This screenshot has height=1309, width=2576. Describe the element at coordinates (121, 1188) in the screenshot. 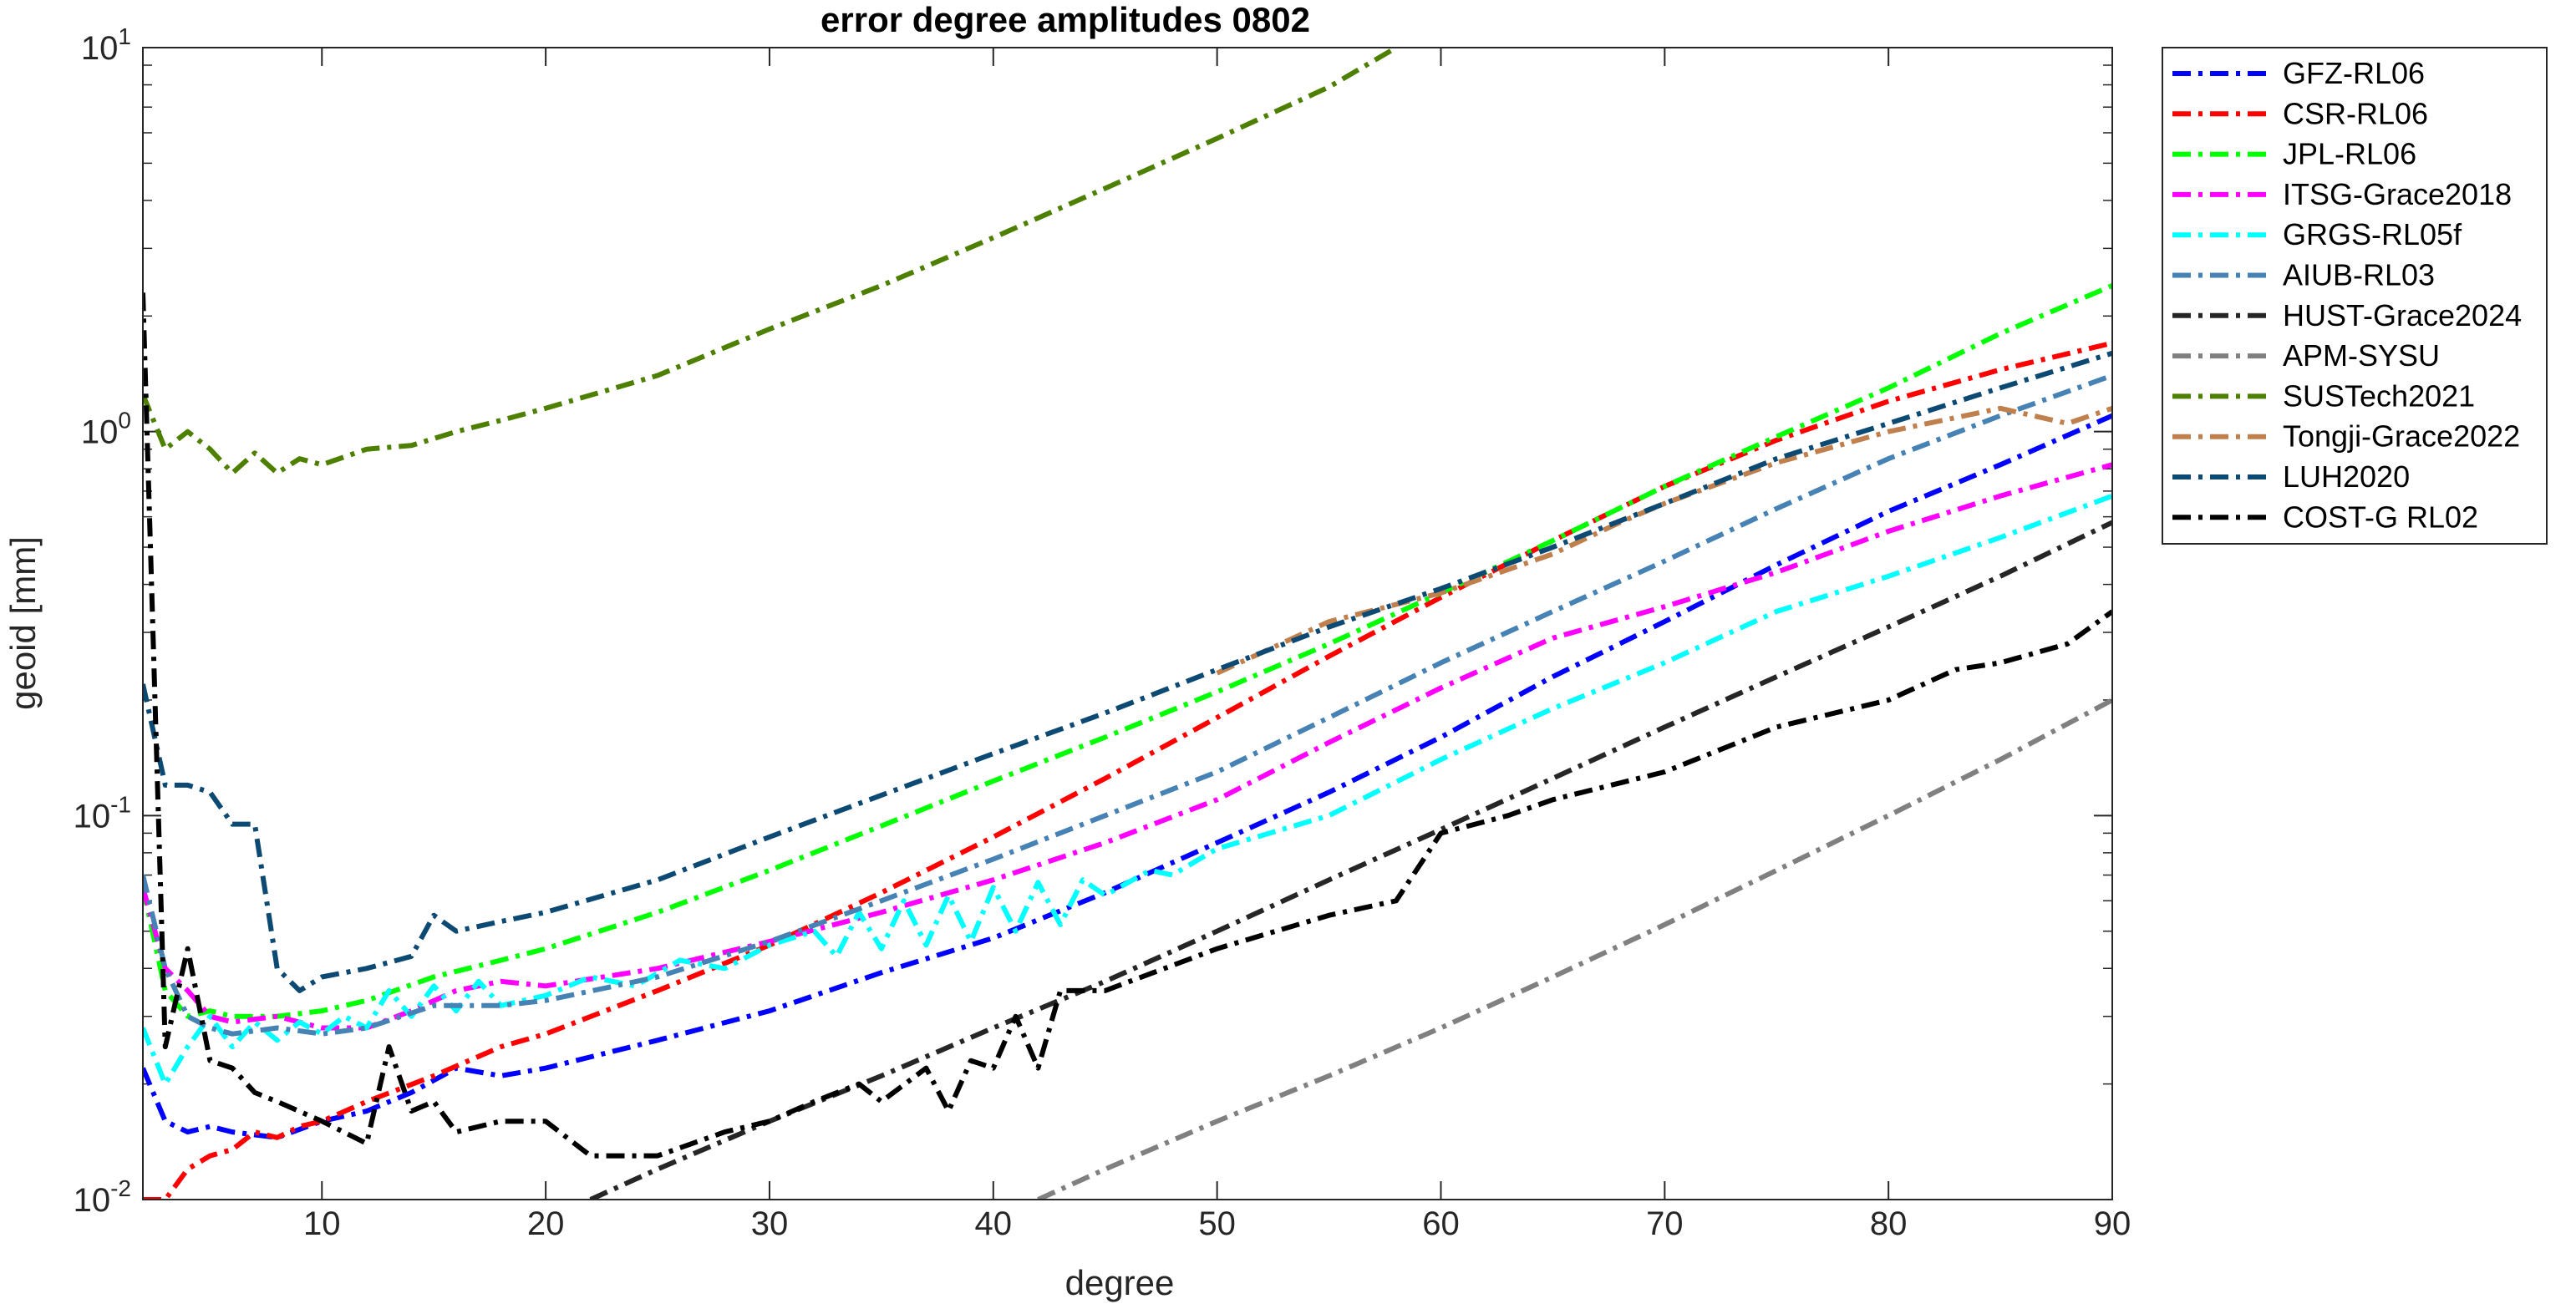

I see `y-tick-exponent: -2` at that location.